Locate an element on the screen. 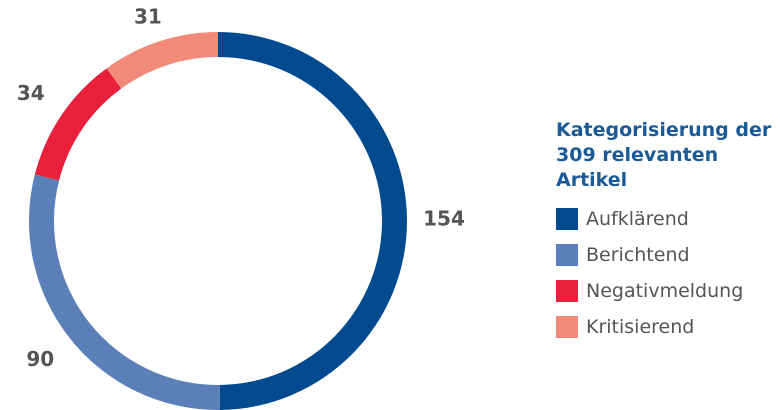 The image size is (780, 410). legend-item: Berichtend is located at coordinates (668, 255).